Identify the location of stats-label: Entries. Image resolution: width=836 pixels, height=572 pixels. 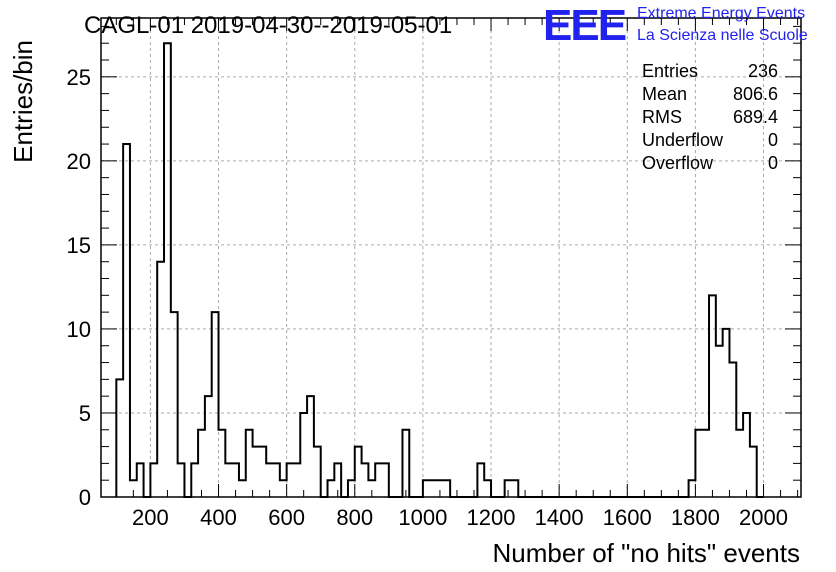
(670, 71).